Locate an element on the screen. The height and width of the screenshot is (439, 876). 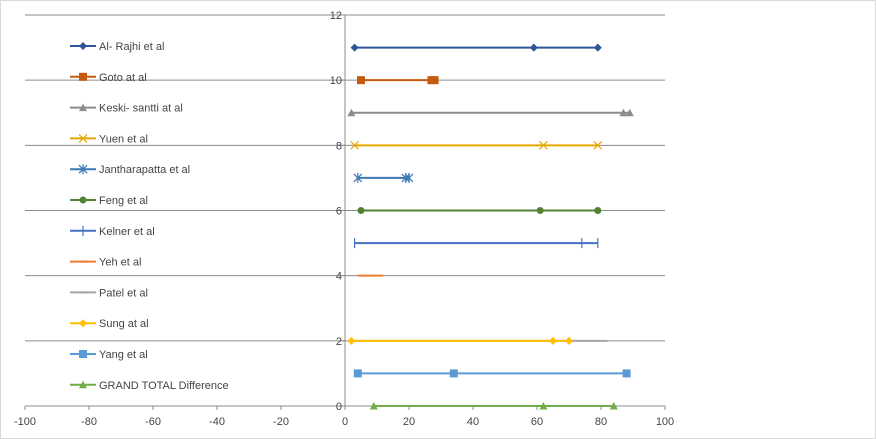
x-tick-label: 60 is located at coordinates (537, 422).